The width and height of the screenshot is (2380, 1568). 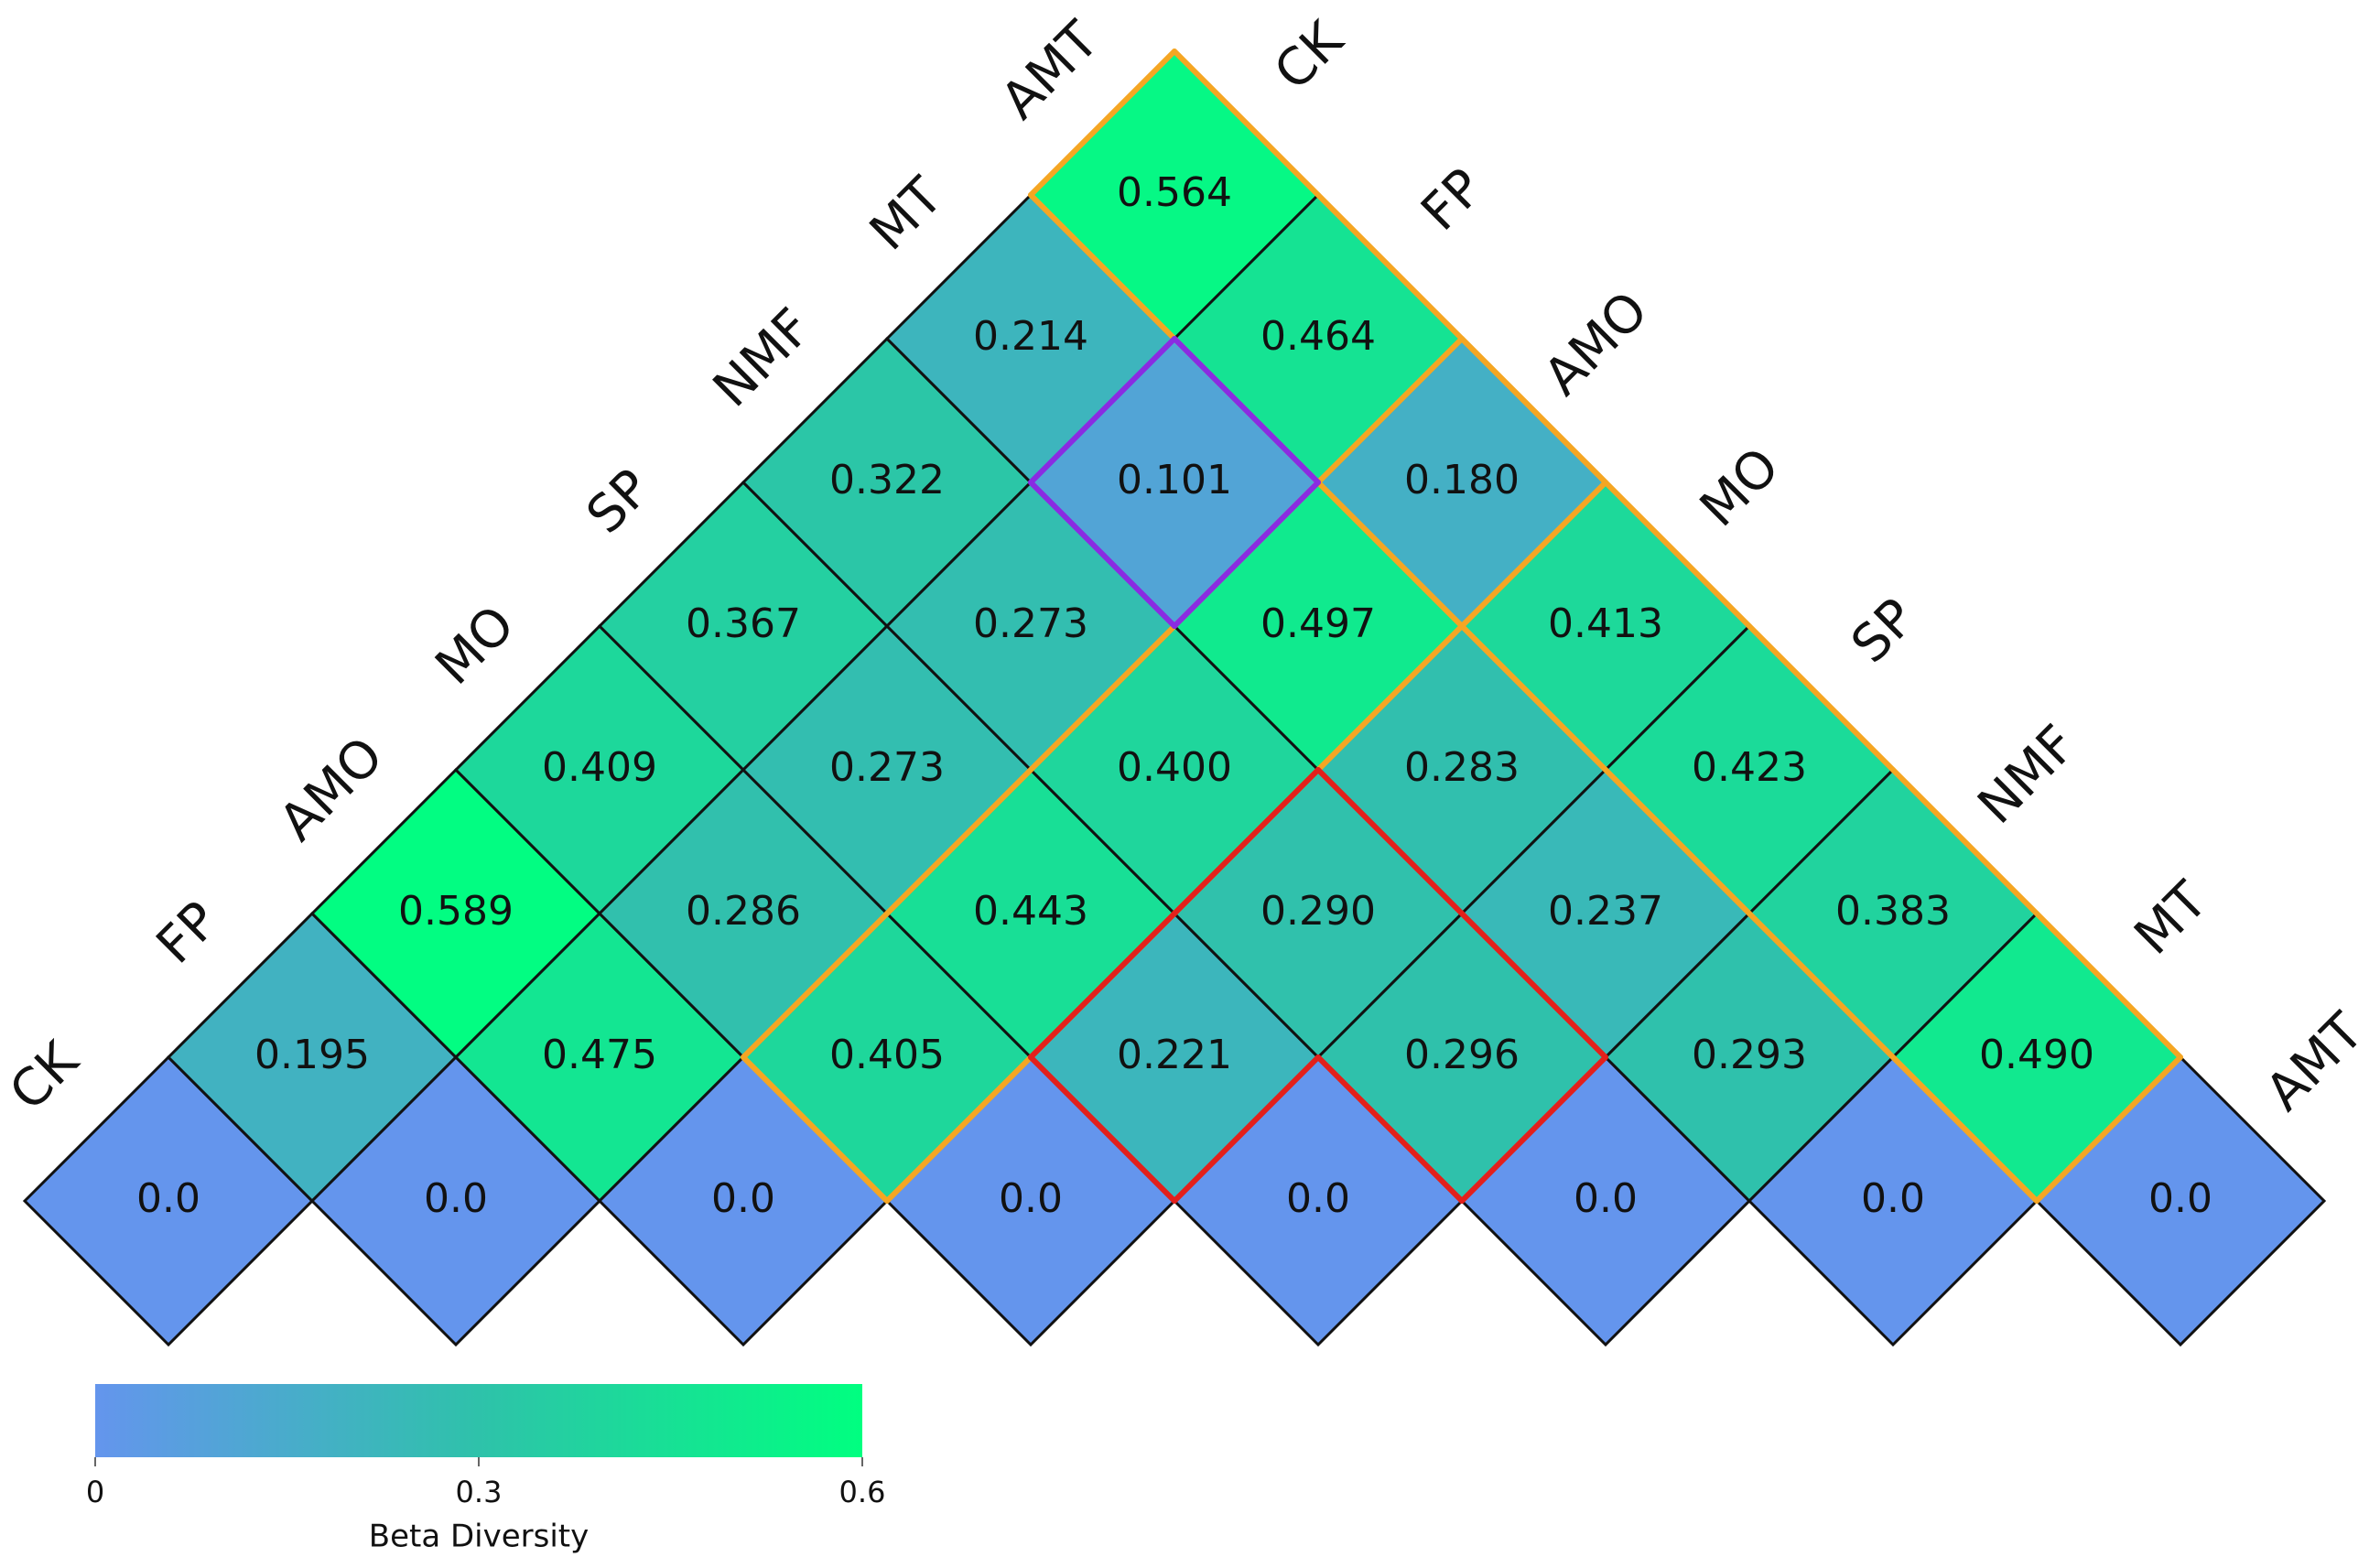 I want to click on colorbar, so click(x=478, y=1421).